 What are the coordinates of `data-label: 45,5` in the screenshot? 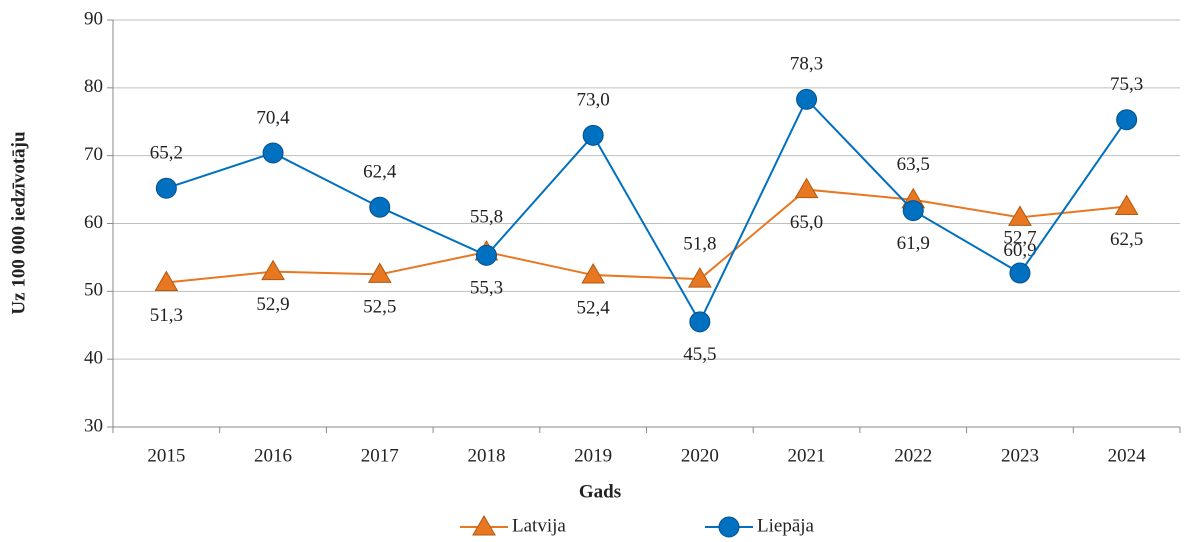 It's located at (699, 354).